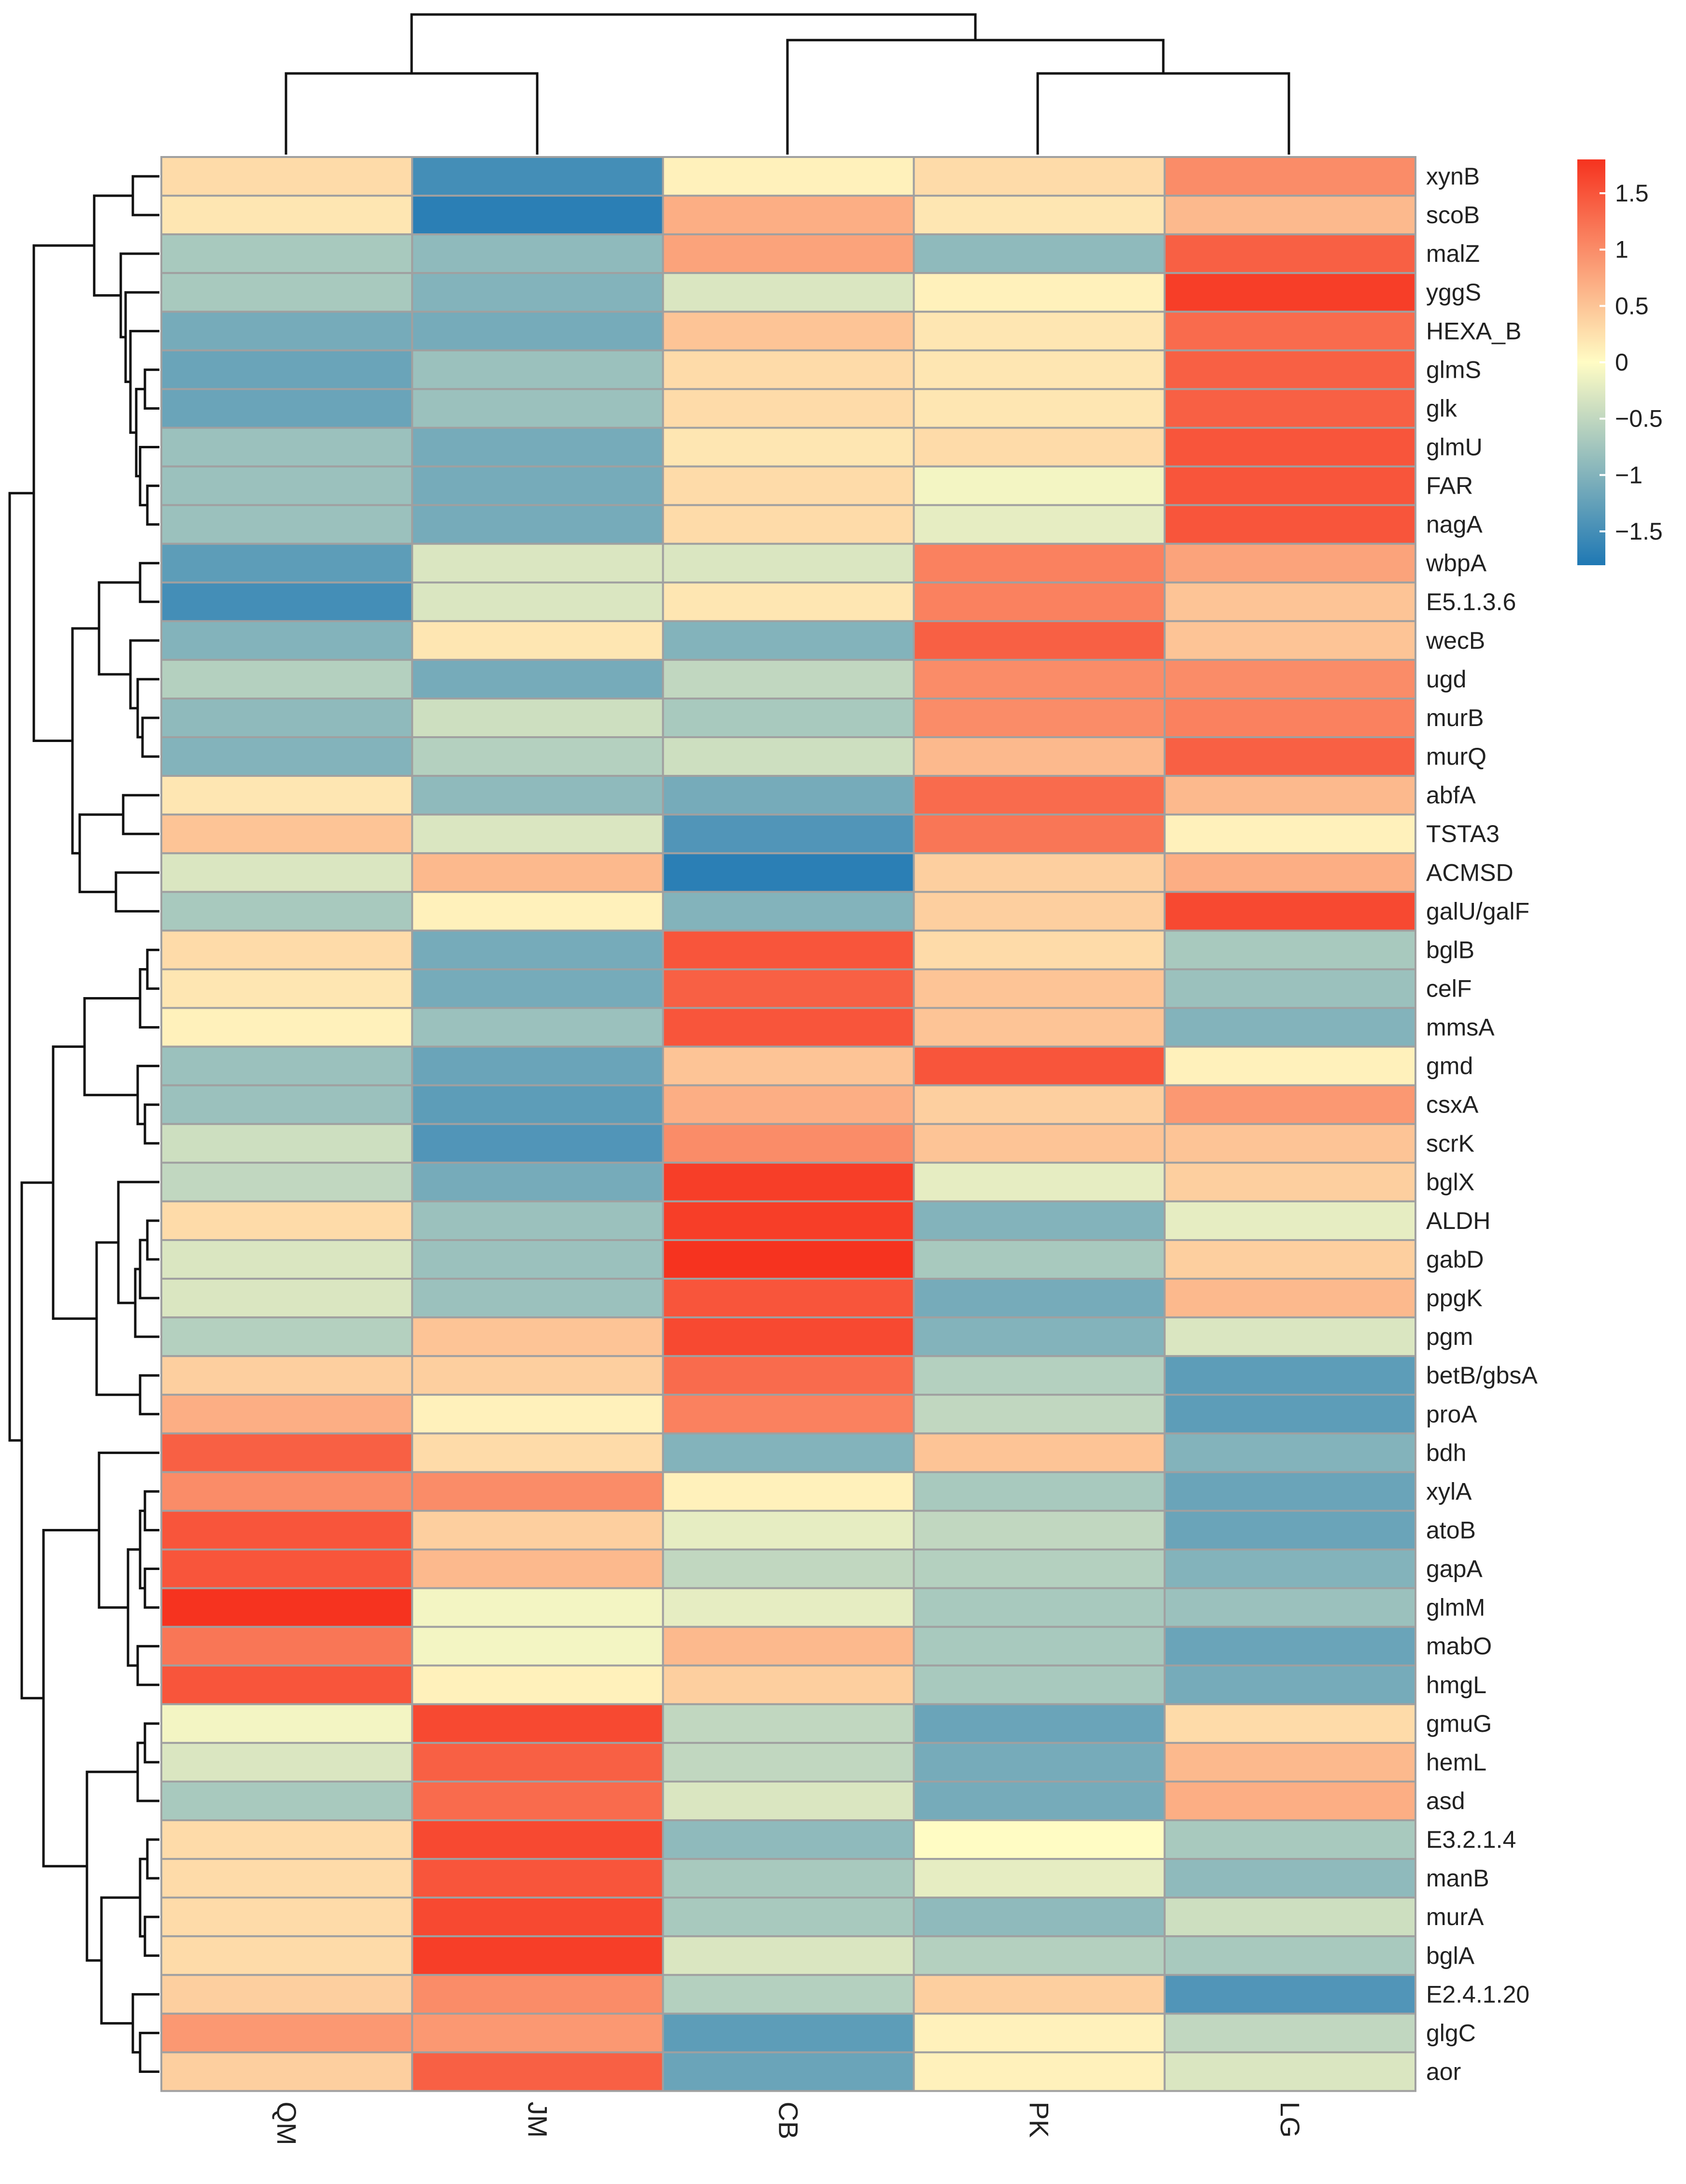 The width and height of the screenshot is (1686, 2184). What do you see at coordinates (1456, 1763) in the screenshot?
I see `row-label: hemL` at bounding box center [1456, 1763].